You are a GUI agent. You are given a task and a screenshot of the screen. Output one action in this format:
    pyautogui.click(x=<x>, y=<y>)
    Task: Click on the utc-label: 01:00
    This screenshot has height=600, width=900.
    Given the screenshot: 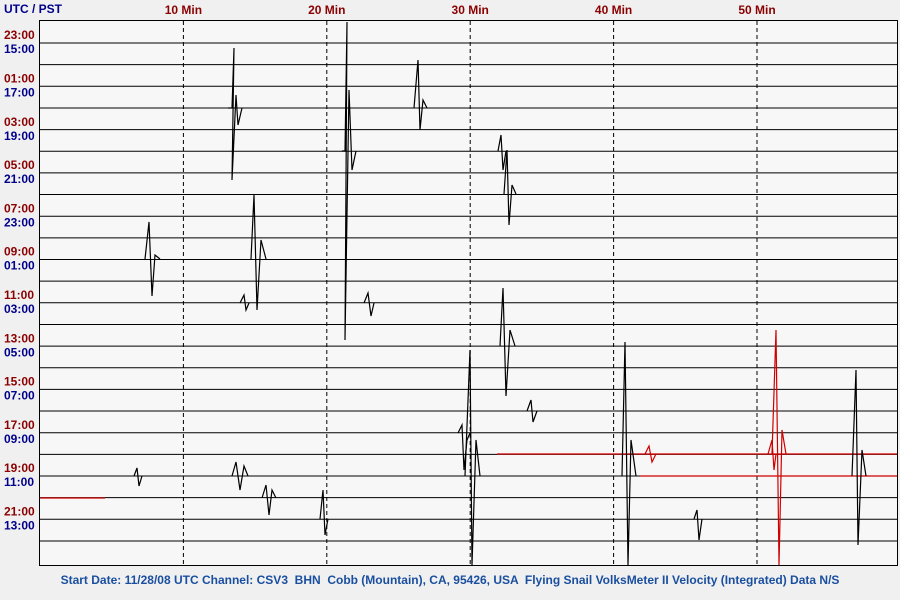 What is the action you would take?
    pyautogui.click(x=19, y=78)
    